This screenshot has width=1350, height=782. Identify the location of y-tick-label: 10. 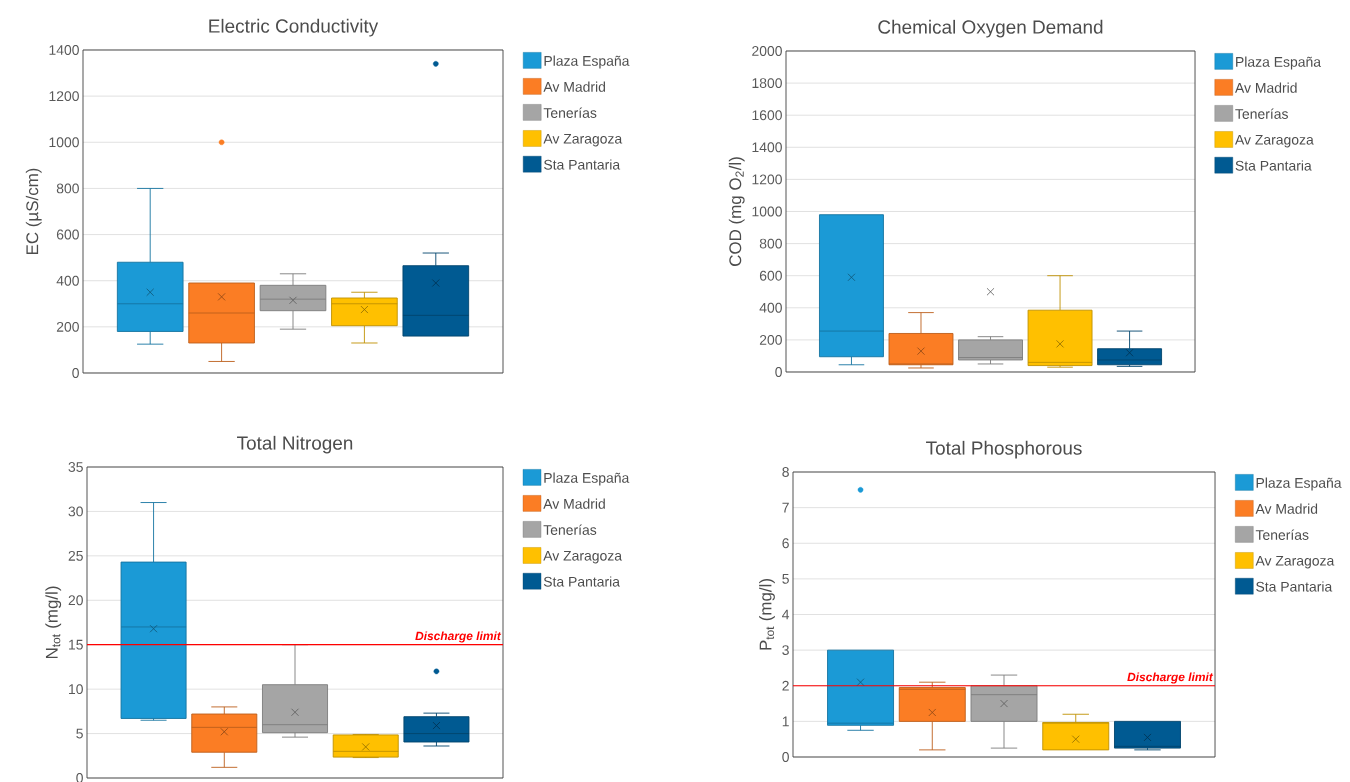
(76, 689).